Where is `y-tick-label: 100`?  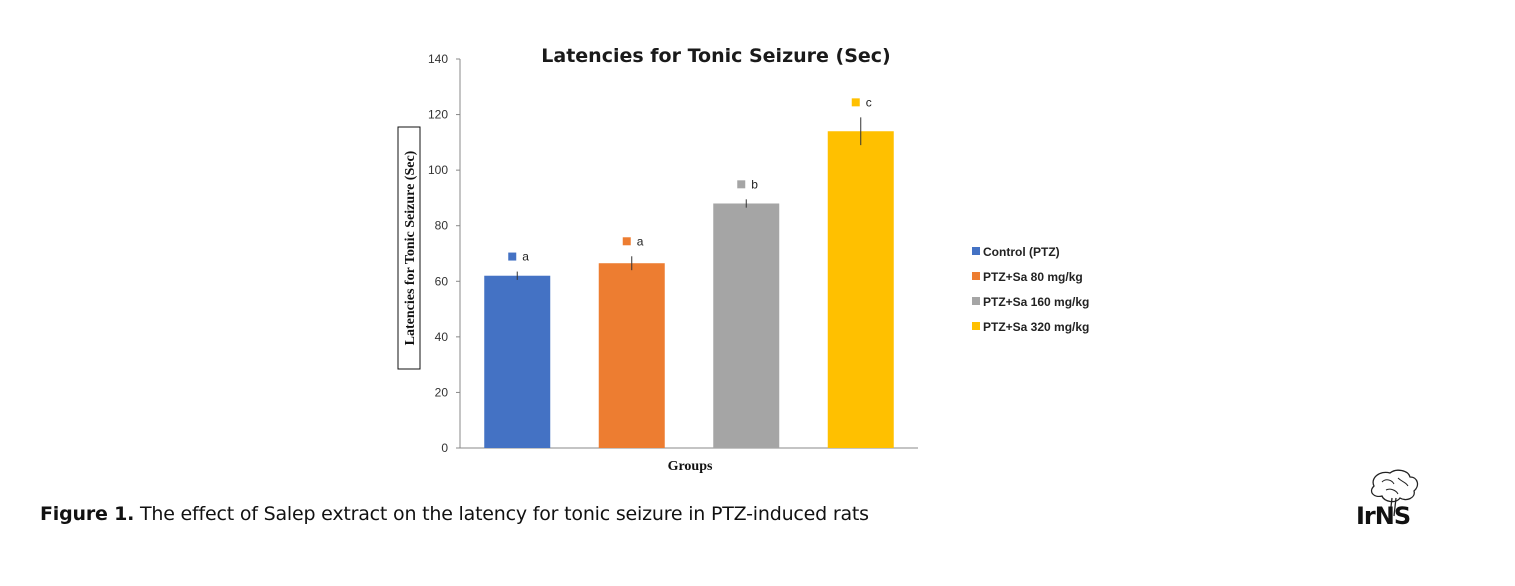
y-tick-label: 100 is located at coordinates (438, 170).